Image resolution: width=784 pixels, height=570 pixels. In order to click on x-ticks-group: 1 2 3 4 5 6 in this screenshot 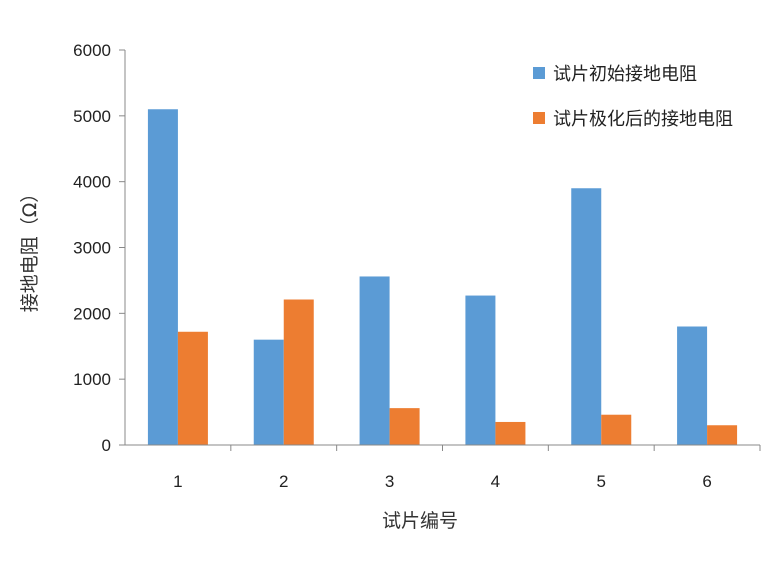, I will do `click(467, 468)`.